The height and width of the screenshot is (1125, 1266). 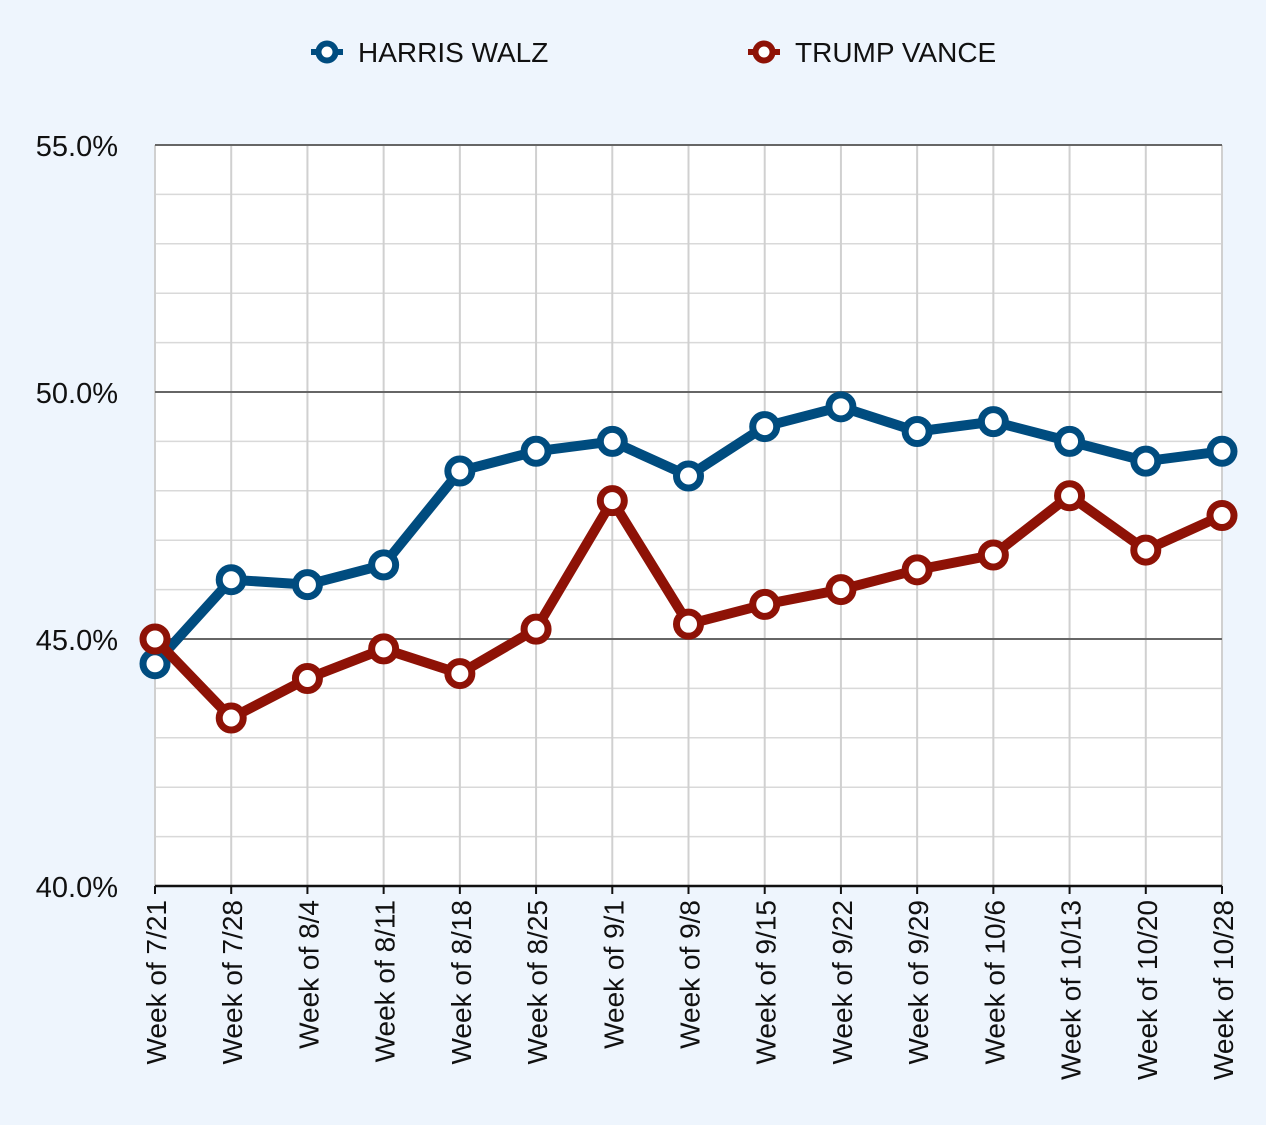 What do you see at coordinates (537, 982) in the screenshot?
I see `x-tick-label: Week of 8/25` at bounding box center [537, 982].